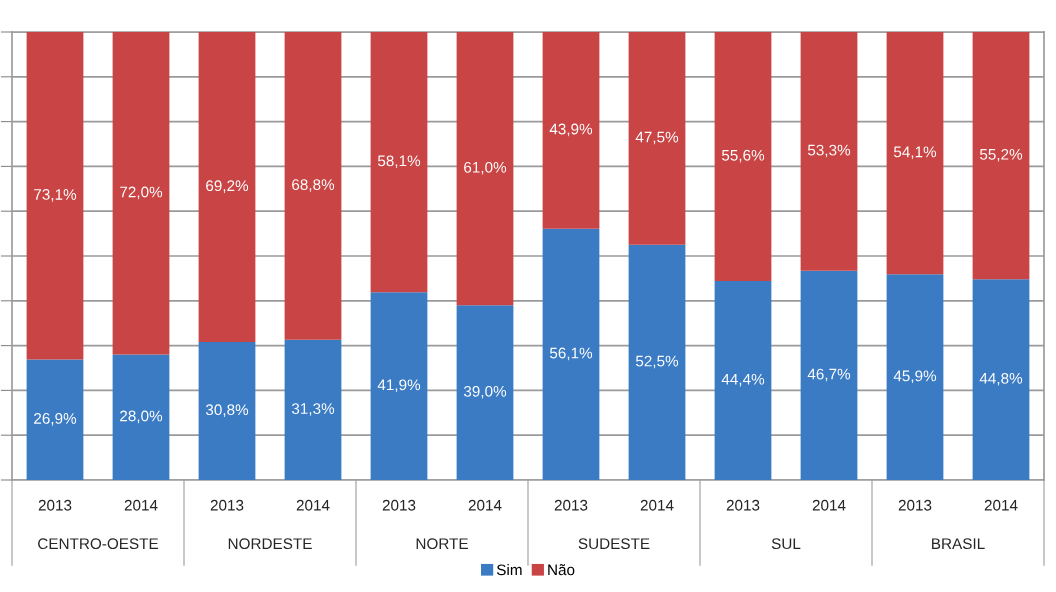 The width and height of the screenshot is (1056, 592). I want to click on data-label: 45,9%, so click(915, 377).